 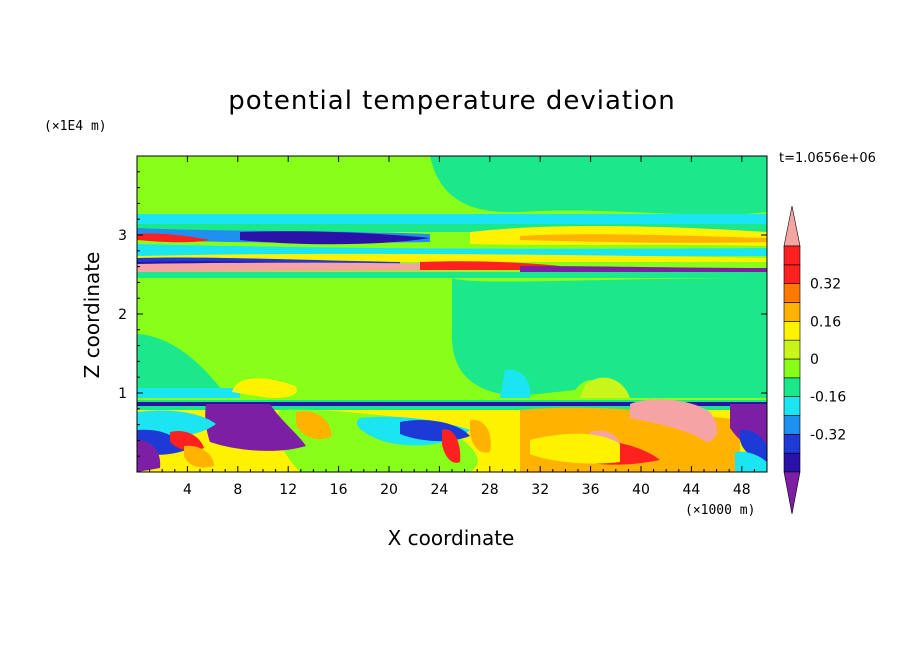 I want to click on bl-orange-mid2, so click(x=480, y=436).